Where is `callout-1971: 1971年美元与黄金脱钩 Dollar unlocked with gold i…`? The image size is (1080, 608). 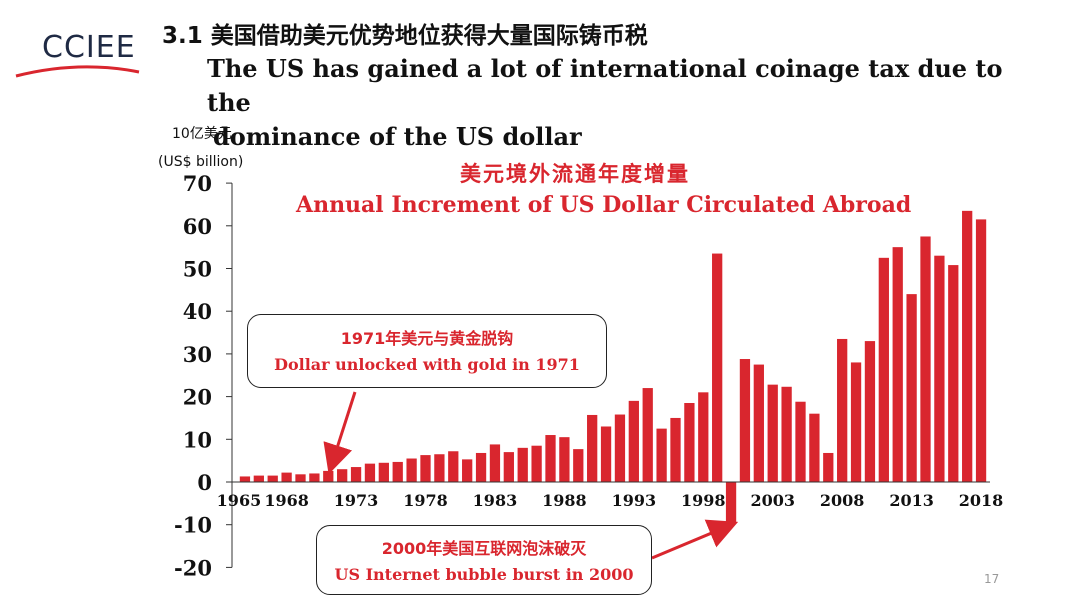 callout-1971: 1971年美元与黄金脱钩 Dollar unlocked with gold i… is located at coordinates (427, 351).